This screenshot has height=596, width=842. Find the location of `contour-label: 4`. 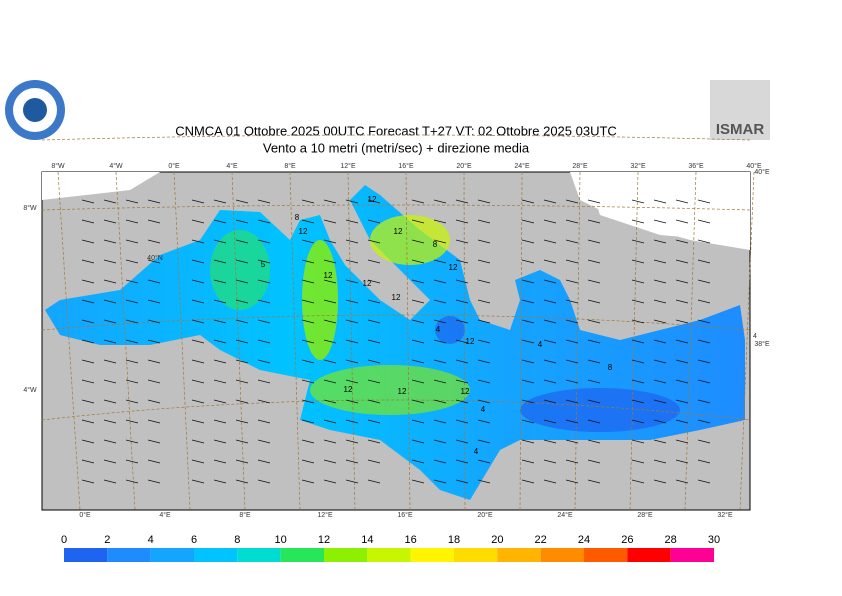

contour-label: 4 is located at coordinates (476, 451).